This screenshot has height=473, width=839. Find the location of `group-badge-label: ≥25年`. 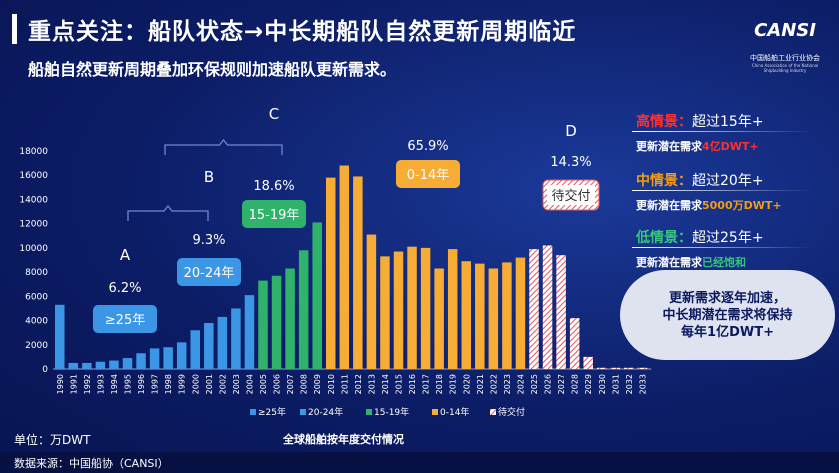

group-badge-label: ≥25年 is located at coordinates (125, 320).